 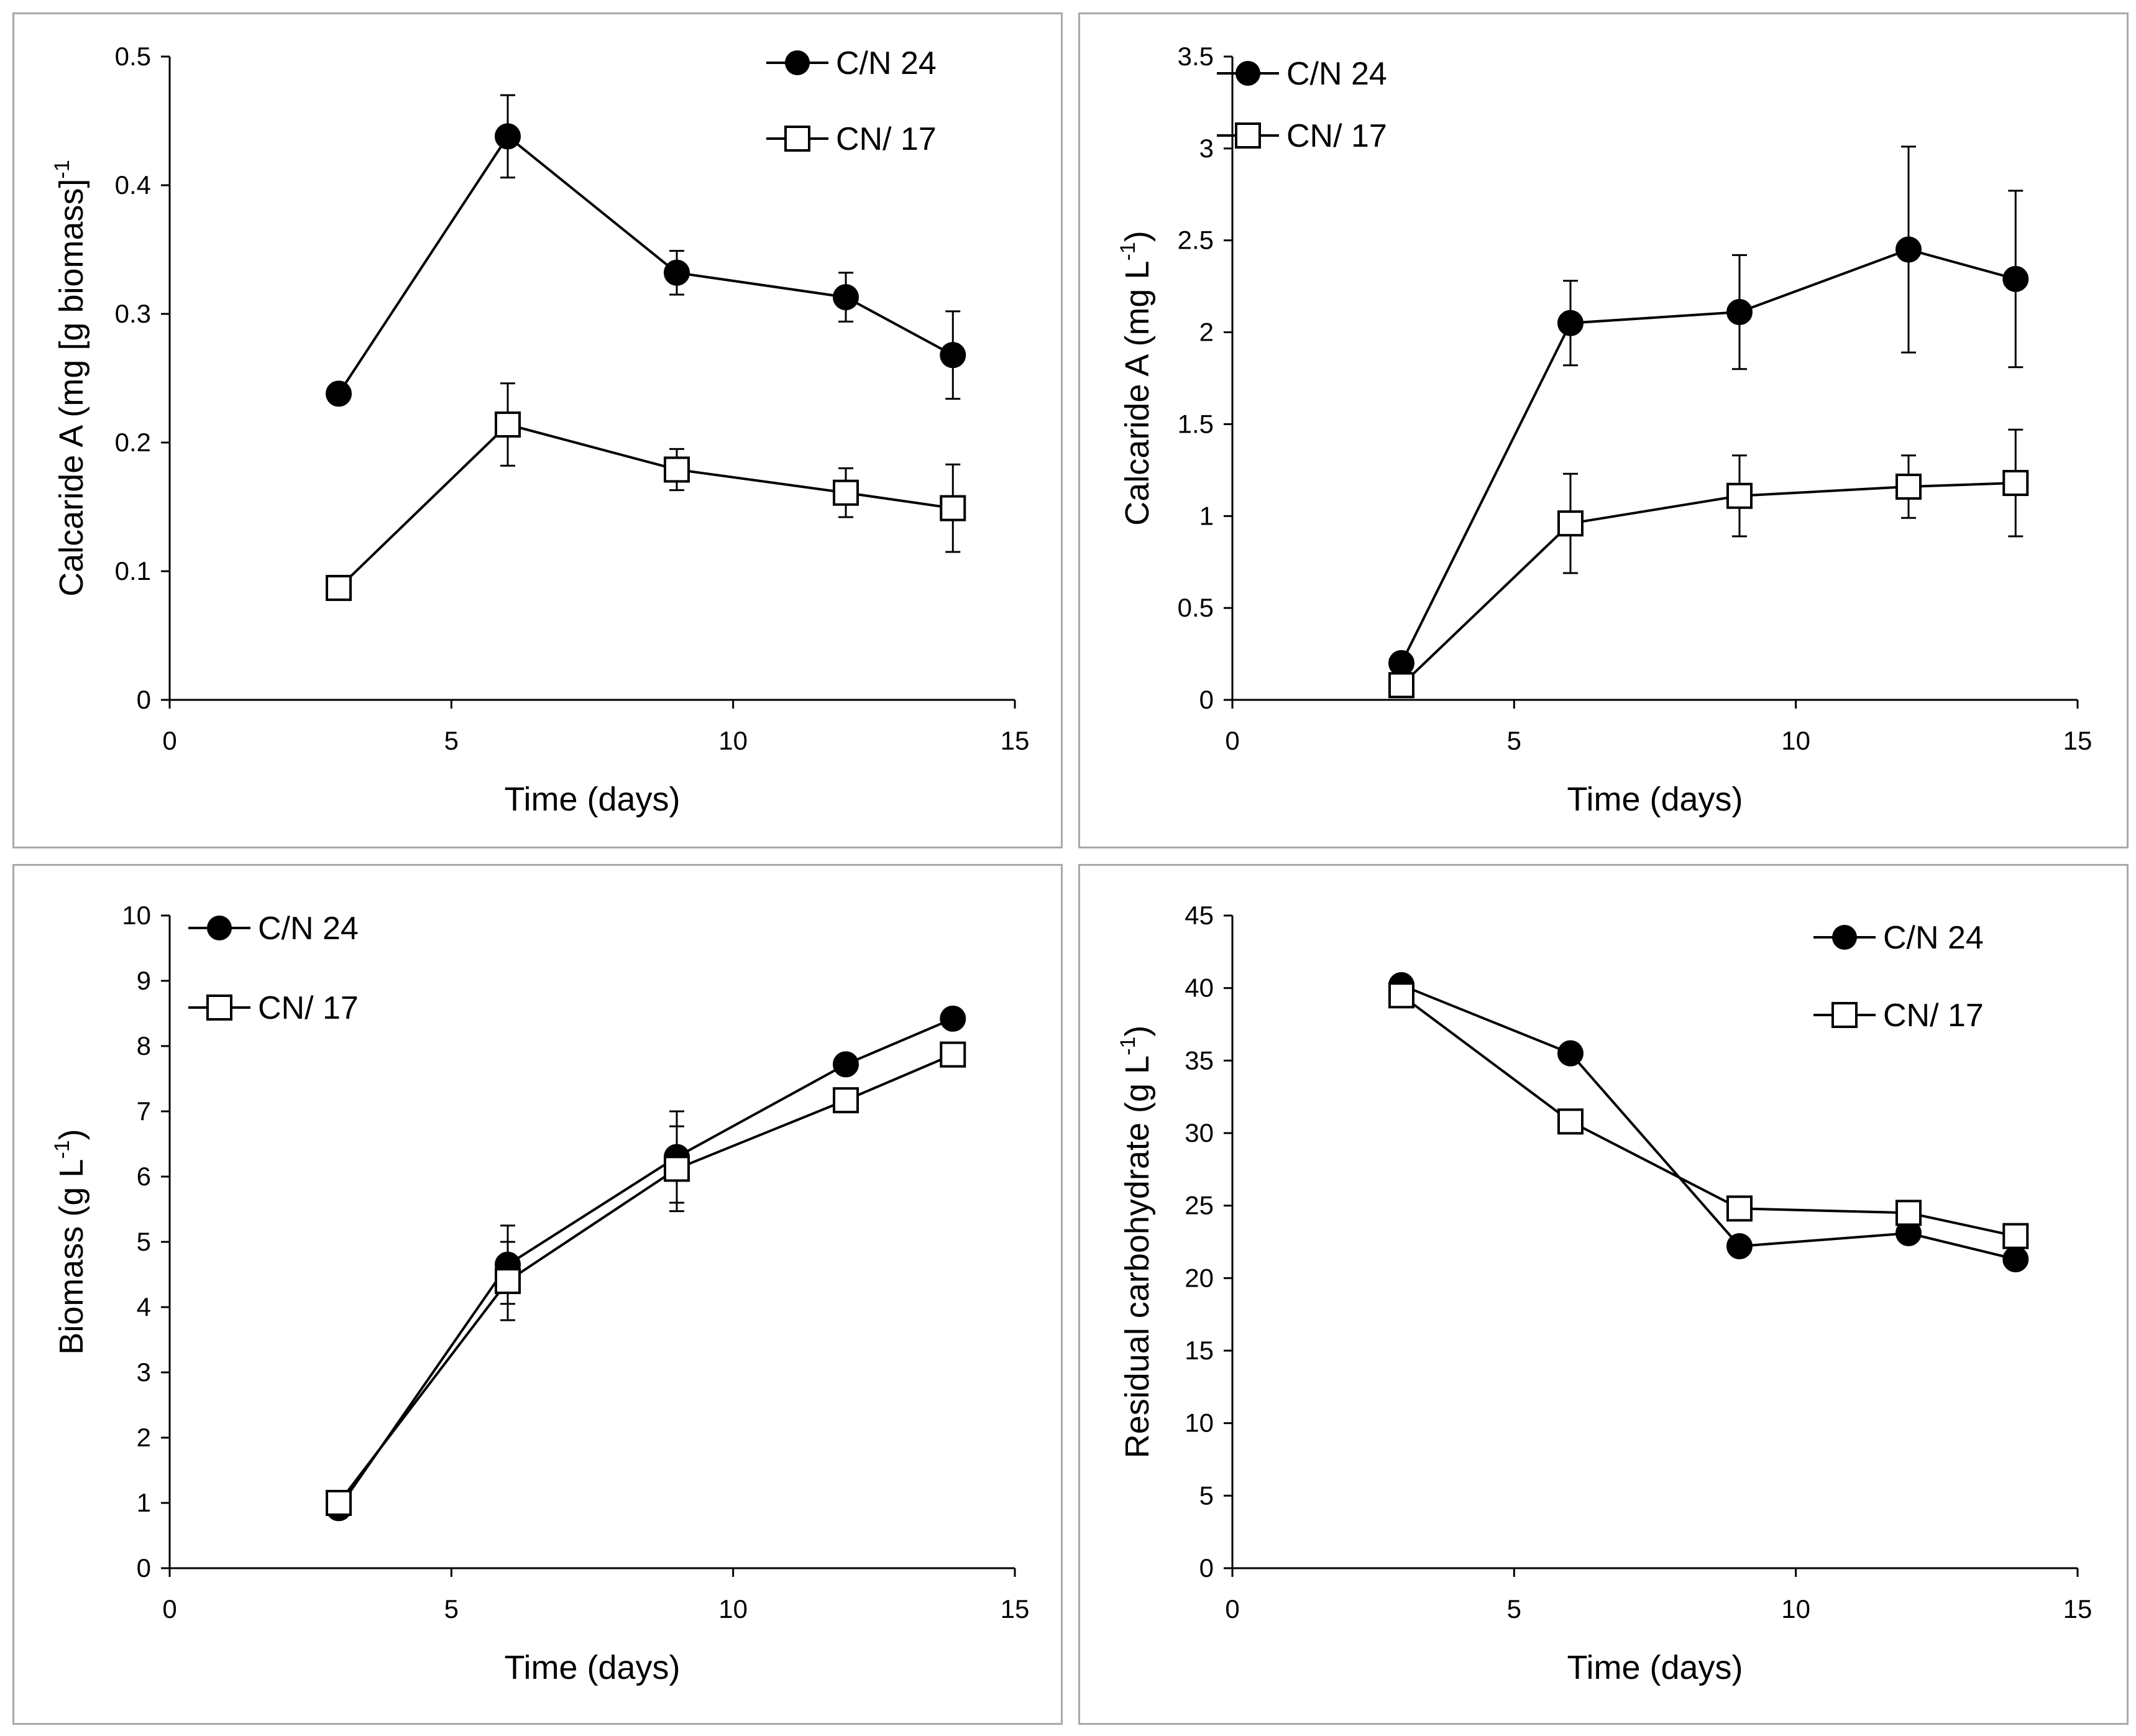 What do you see at coordinates (1844, 937) in the screenshot?
I see `legend-marker-circle` at bounding box center [1844, 937].